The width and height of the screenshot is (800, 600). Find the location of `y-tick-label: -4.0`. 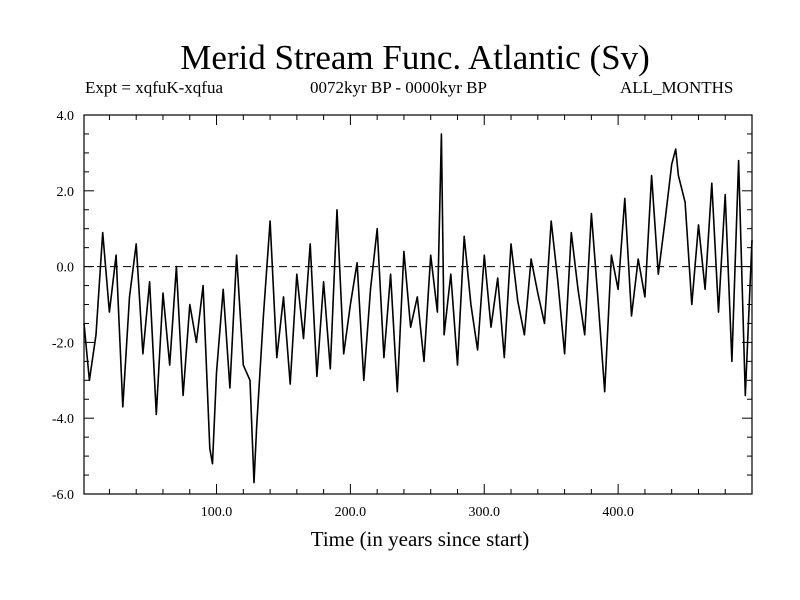

y-tick-label: -4.0 is located at coordinates (63, 419).